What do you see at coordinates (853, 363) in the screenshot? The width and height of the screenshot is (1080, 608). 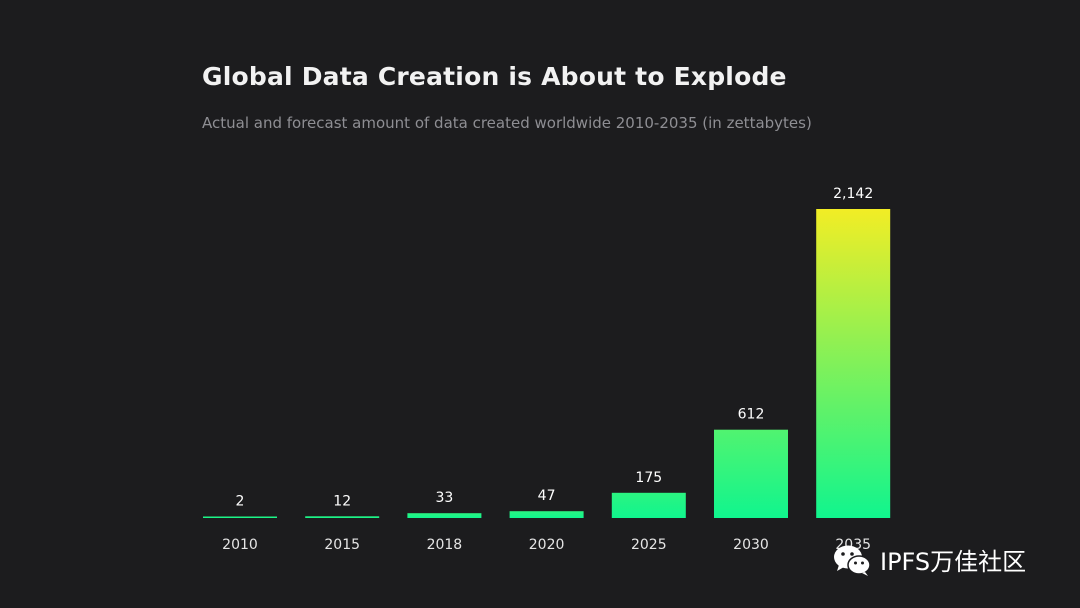 I see `bar-2035` at bounding box center [853, 363].